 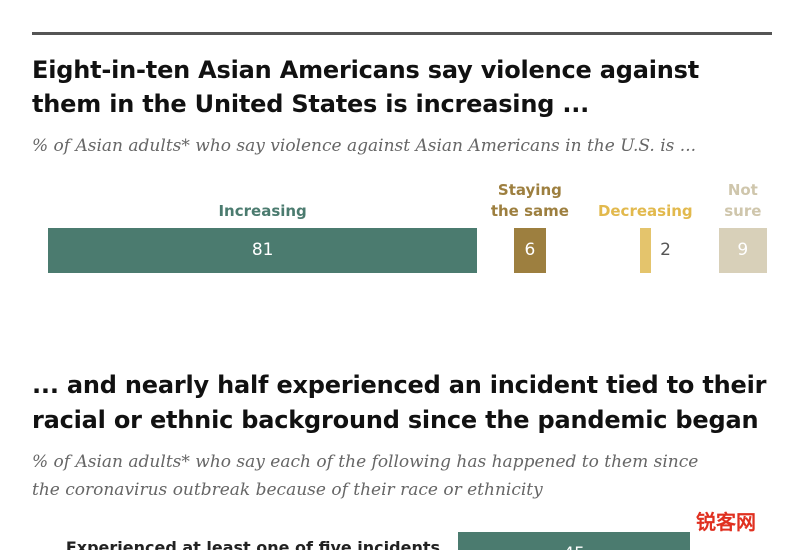 I want to click on category-label: Staying the same, so click(x=529, y=200).